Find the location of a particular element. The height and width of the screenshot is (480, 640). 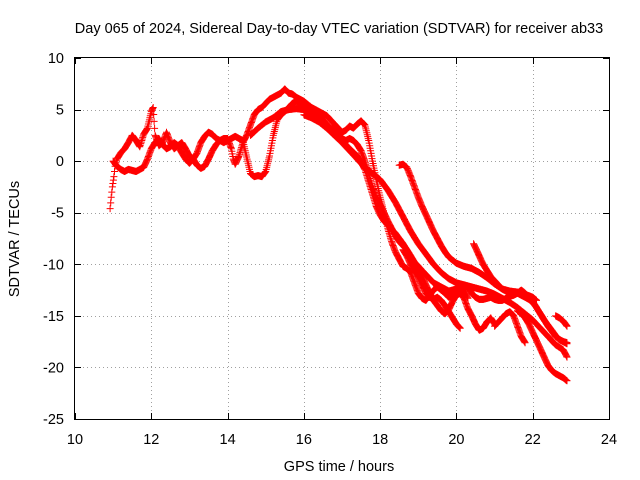

x-tick-label: 24 is located at coordinates (609, 440).